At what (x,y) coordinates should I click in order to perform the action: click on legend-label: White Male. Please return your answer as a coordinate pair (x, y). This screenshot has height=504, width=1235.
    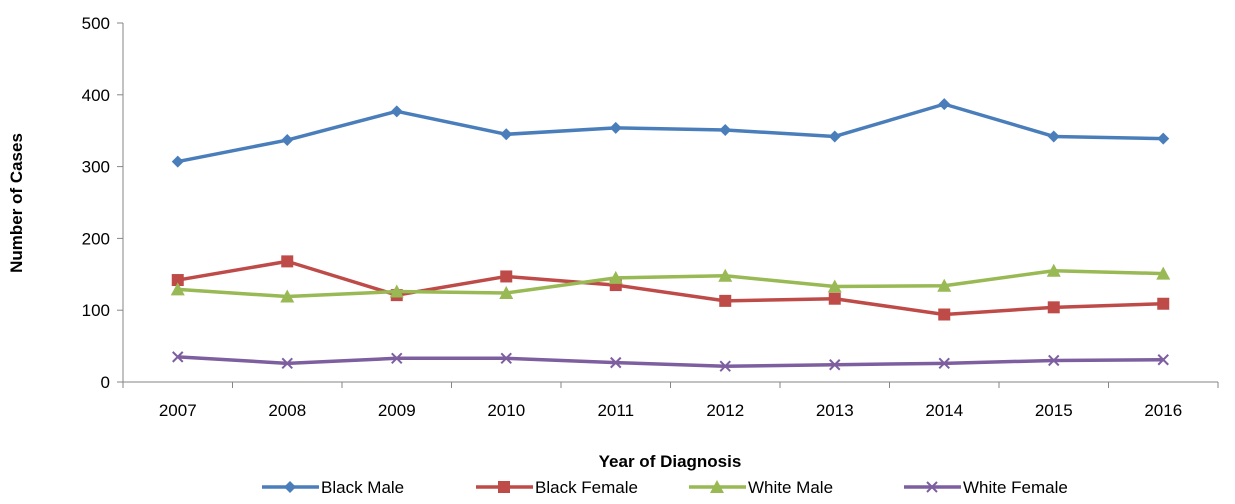
    Looking at the image, I should click on (790, 487).